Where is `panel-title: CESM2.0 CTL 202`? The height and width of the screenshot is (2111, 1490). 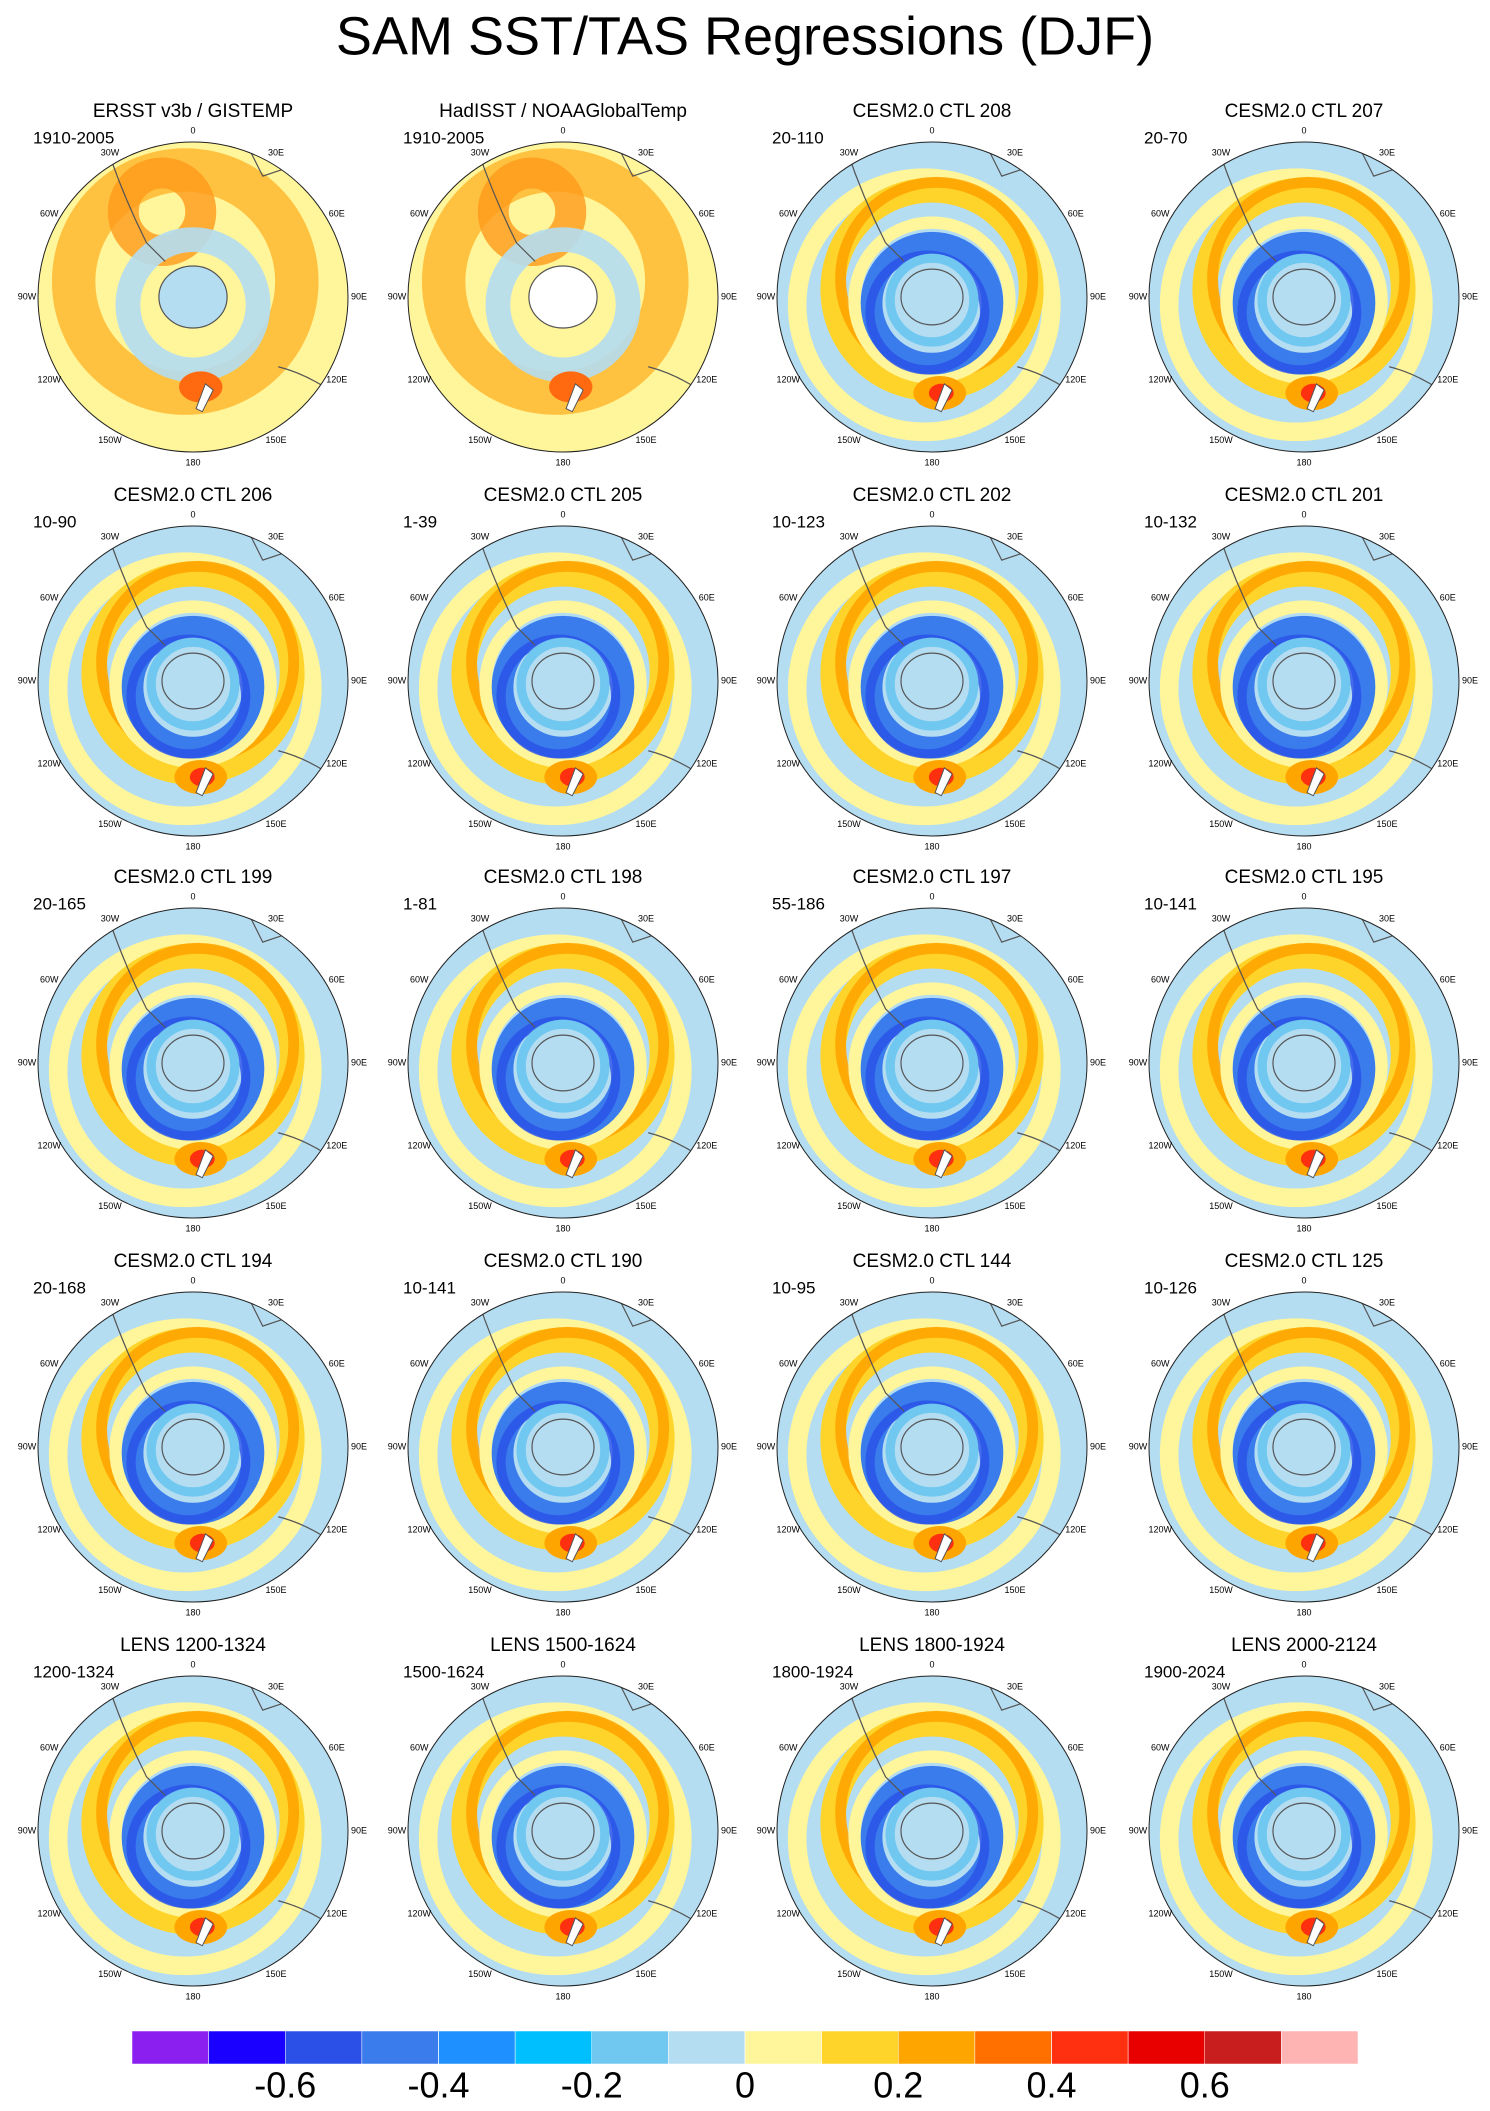 panel-title: CESM2.0 CTL 202 is located at coordinates (932, 495).